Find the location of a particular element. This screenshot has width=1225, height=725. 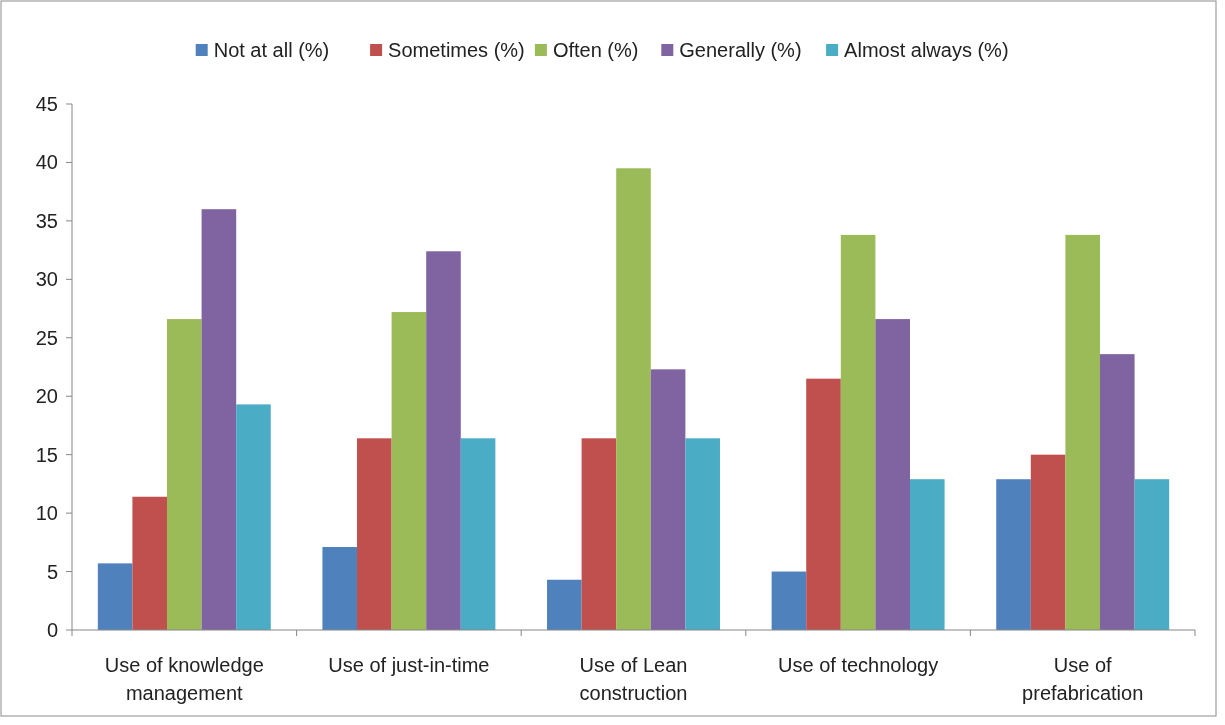

x-tick-label: Use of just-in-time is located at coordinates (409, 665).